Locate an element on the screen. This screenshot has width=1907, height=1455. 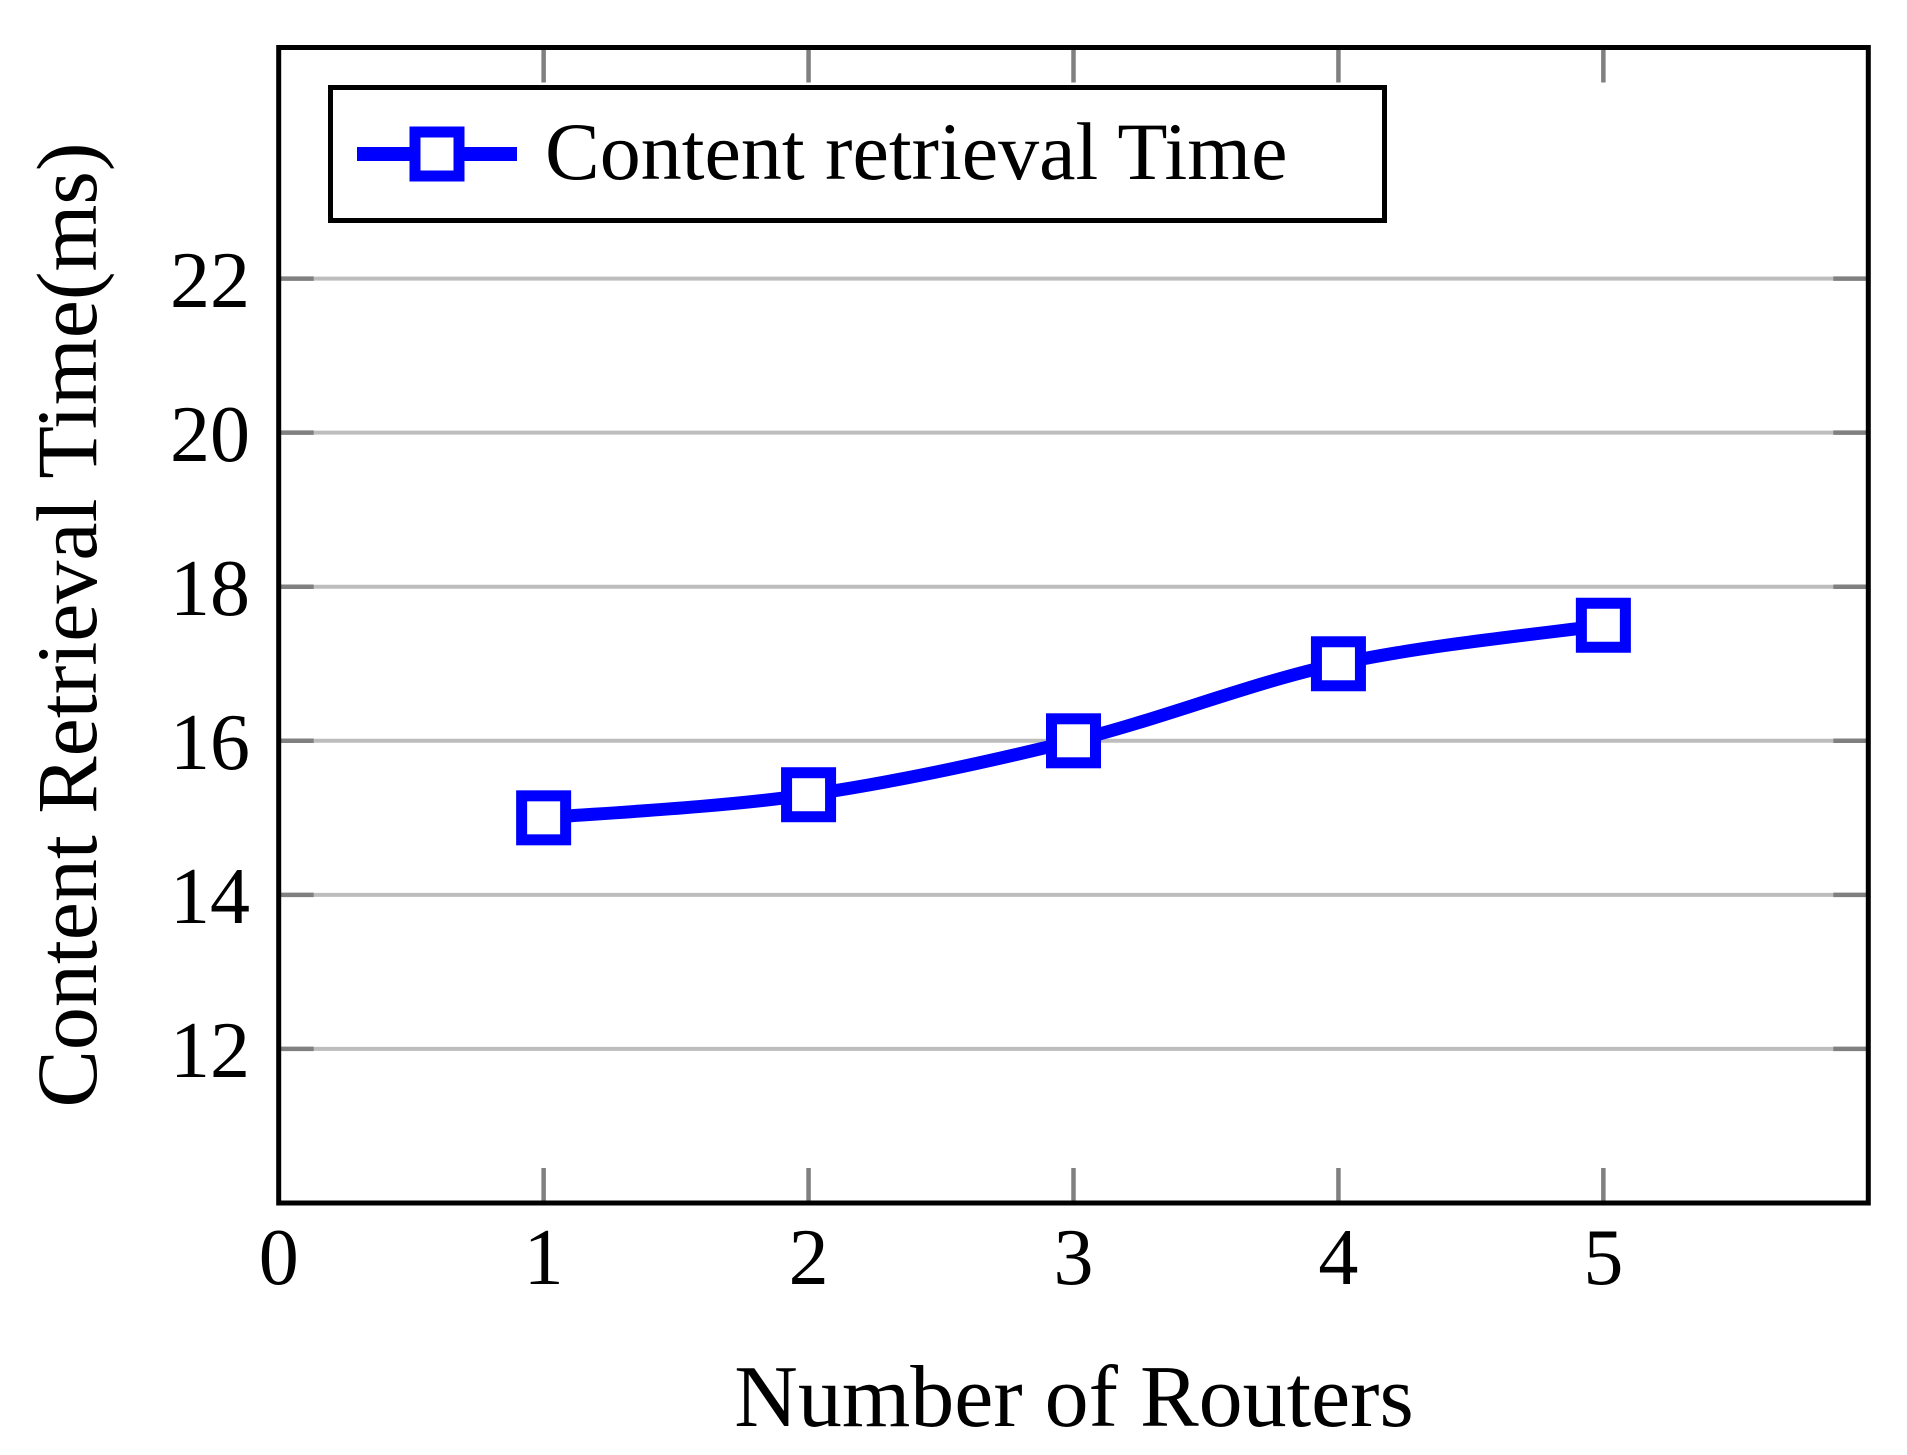
legend-marker-swatch is located at coordinates (437, 154).